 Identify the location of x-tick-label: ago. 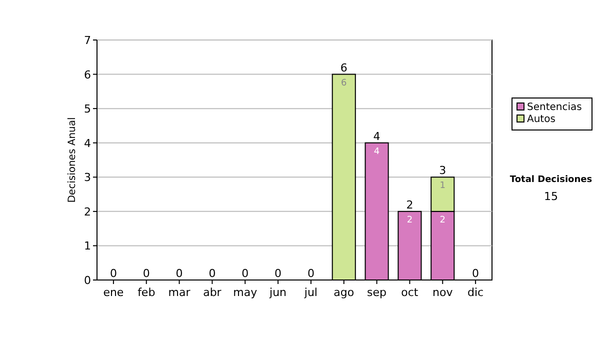
(344, 292).